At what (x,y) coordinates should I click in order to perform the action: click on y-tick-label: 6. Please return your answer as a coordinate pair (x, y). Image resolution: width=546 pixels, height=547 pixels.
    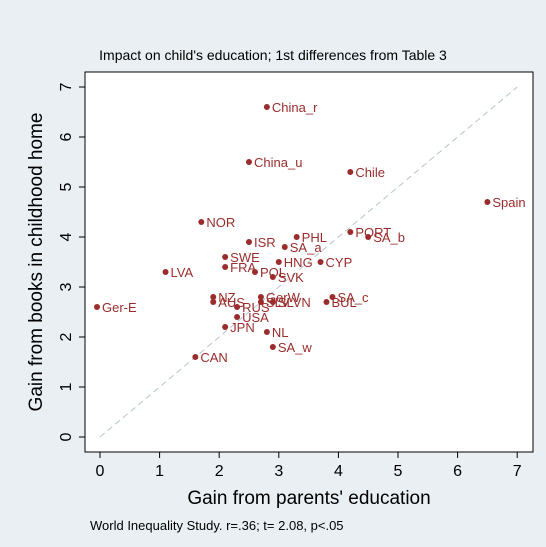
    Looking at the image, I should click on (66, 136).